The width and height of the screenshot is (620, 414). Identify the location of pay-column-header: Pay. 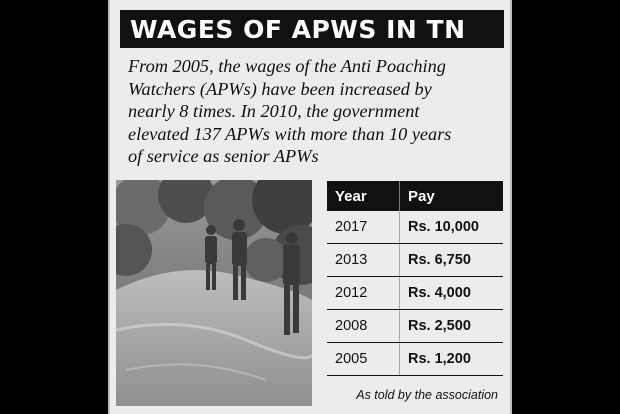
(451, 196).